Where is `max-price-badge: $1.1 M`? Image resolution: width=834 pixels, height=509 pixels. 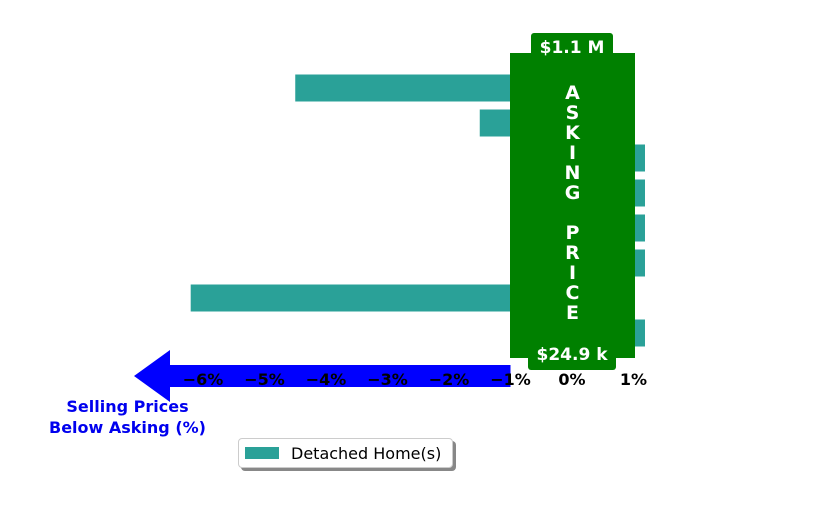
max-price-badge: $1.1 M is located at coordinates (572, 48).